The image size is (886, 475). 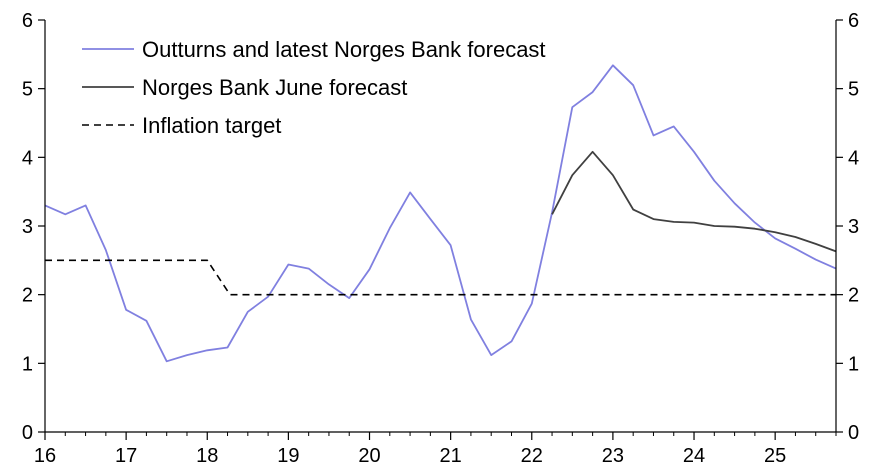 What do you see at coordinates (532, 456) in the screenshot?
I see `x-tick-label: 22` at bounding box center [532, 456].